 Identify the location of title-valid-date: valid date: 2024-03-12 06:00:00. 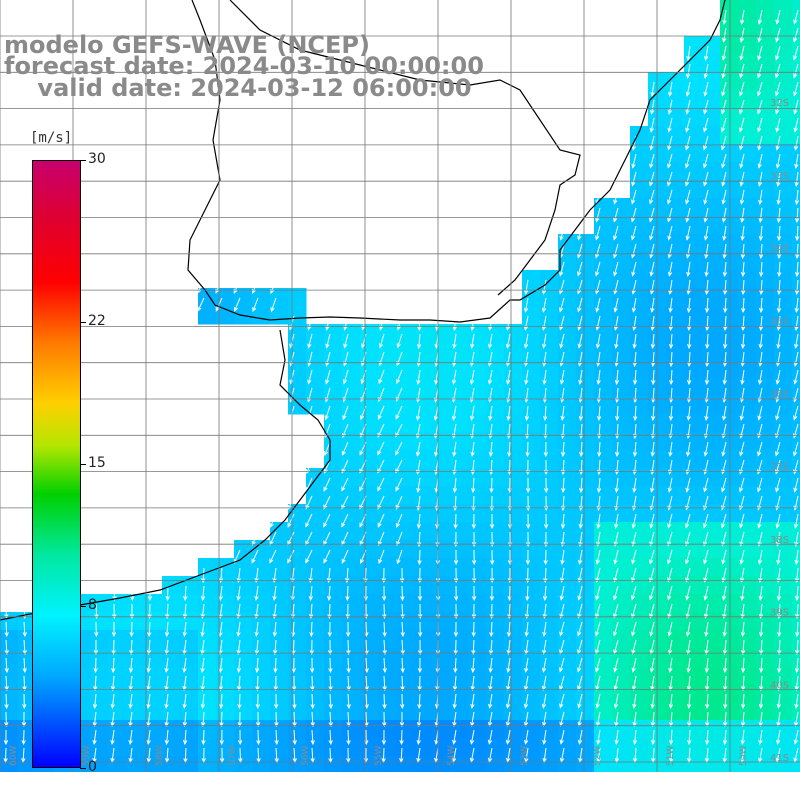
(238, 88).